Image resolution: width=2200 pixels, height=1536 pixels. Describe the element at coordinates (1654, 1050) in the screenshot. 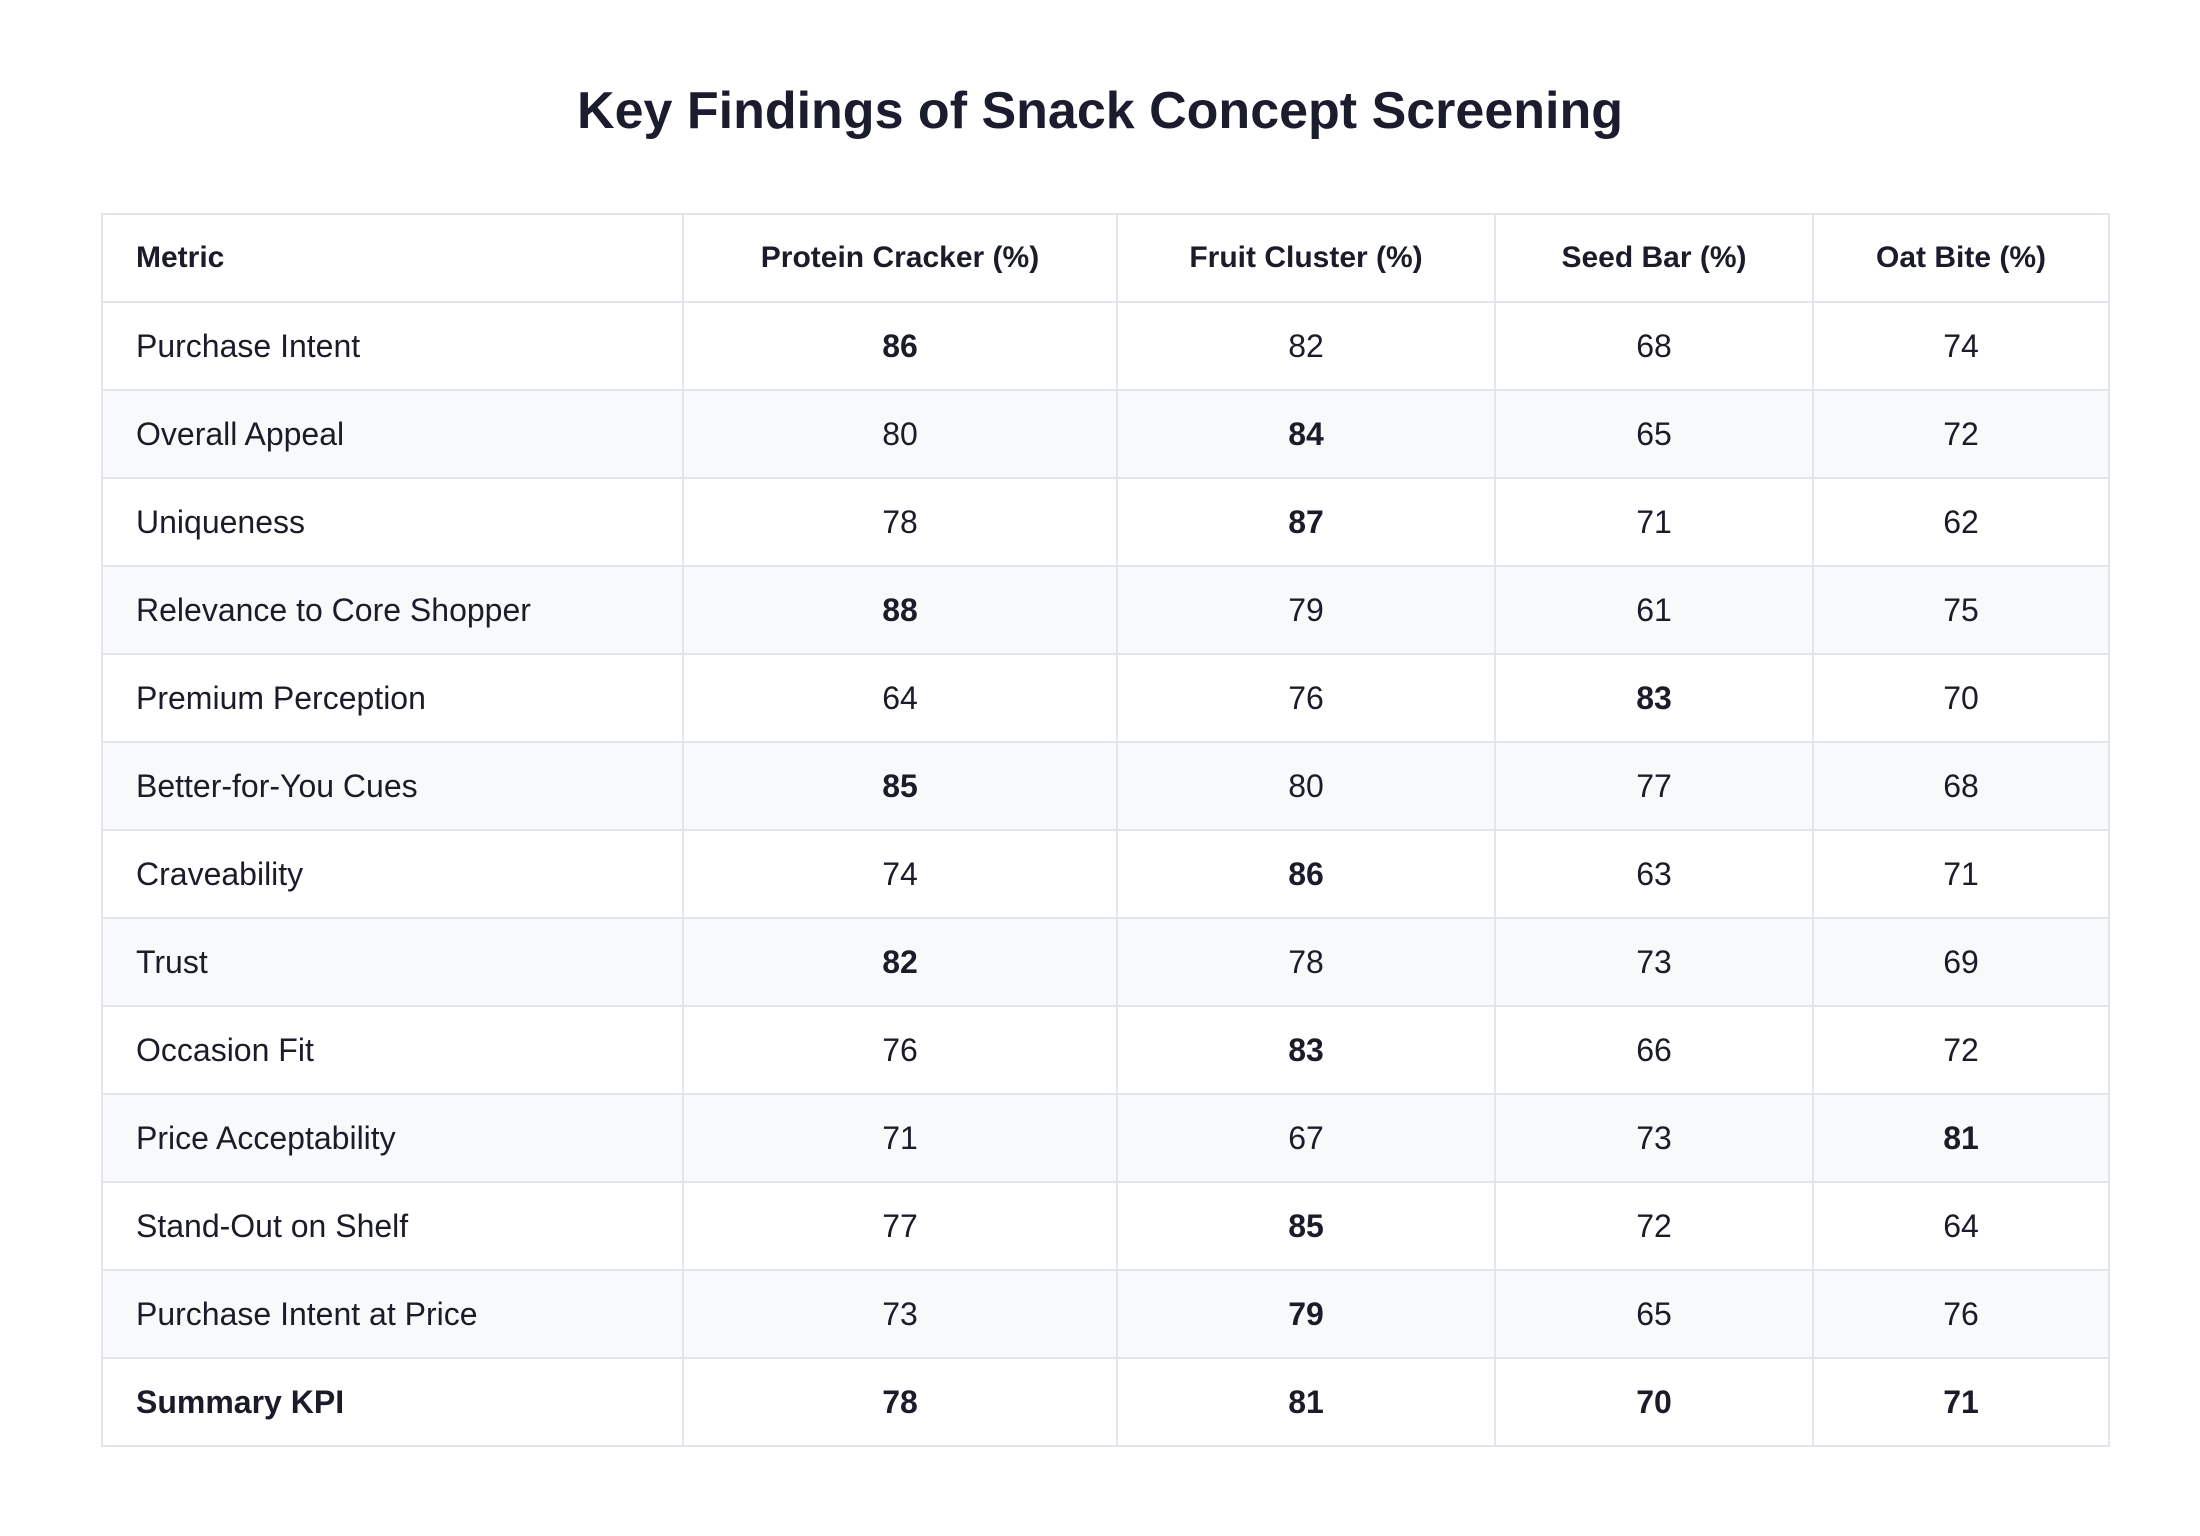

I see `value-cell-seed-bar: 66` at that location.